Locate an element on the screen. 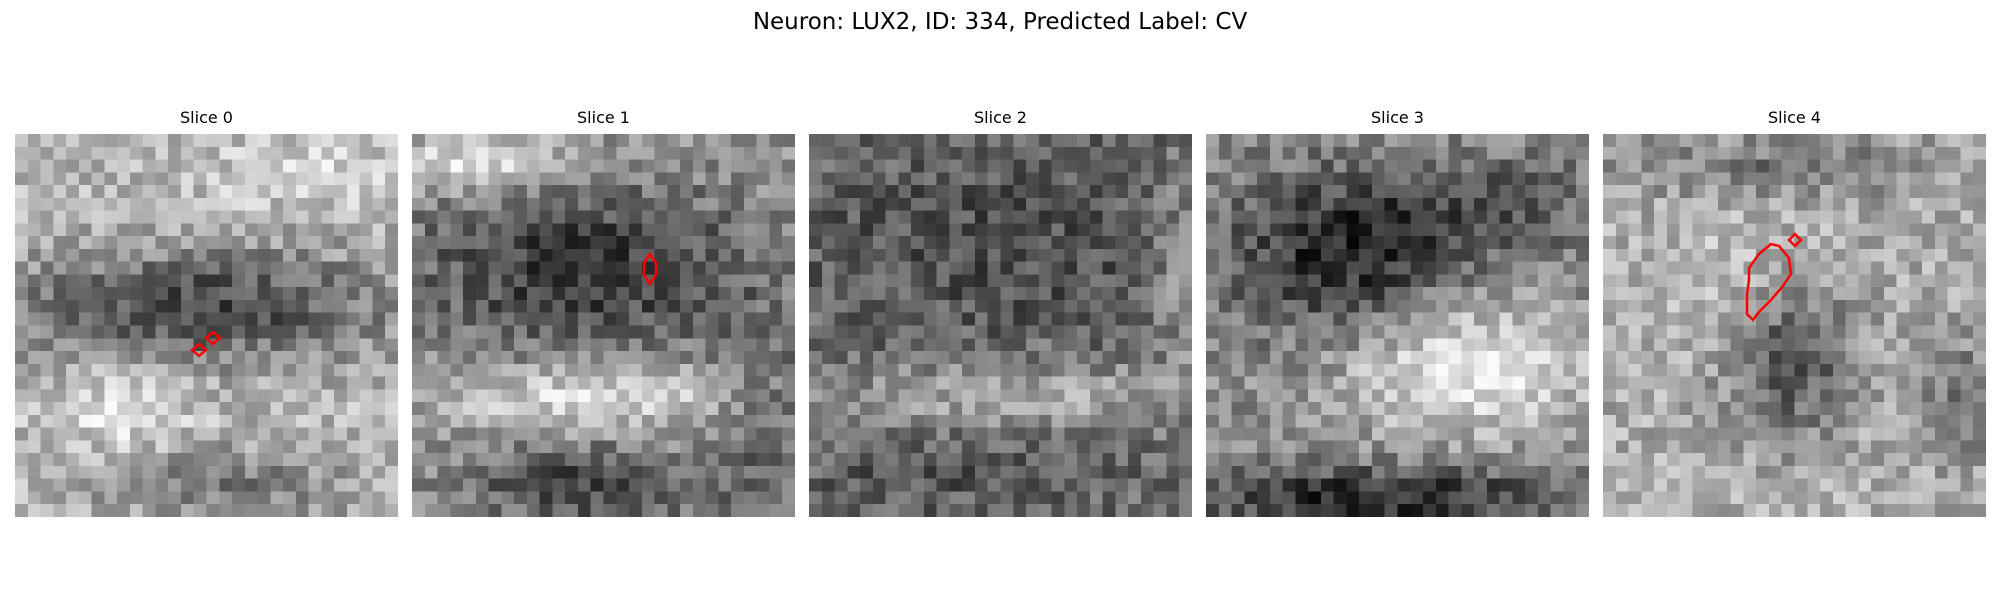 This screenshot has height=600, width=2000. slice-title: Slice 3 is located at coordinates (1397, 117).